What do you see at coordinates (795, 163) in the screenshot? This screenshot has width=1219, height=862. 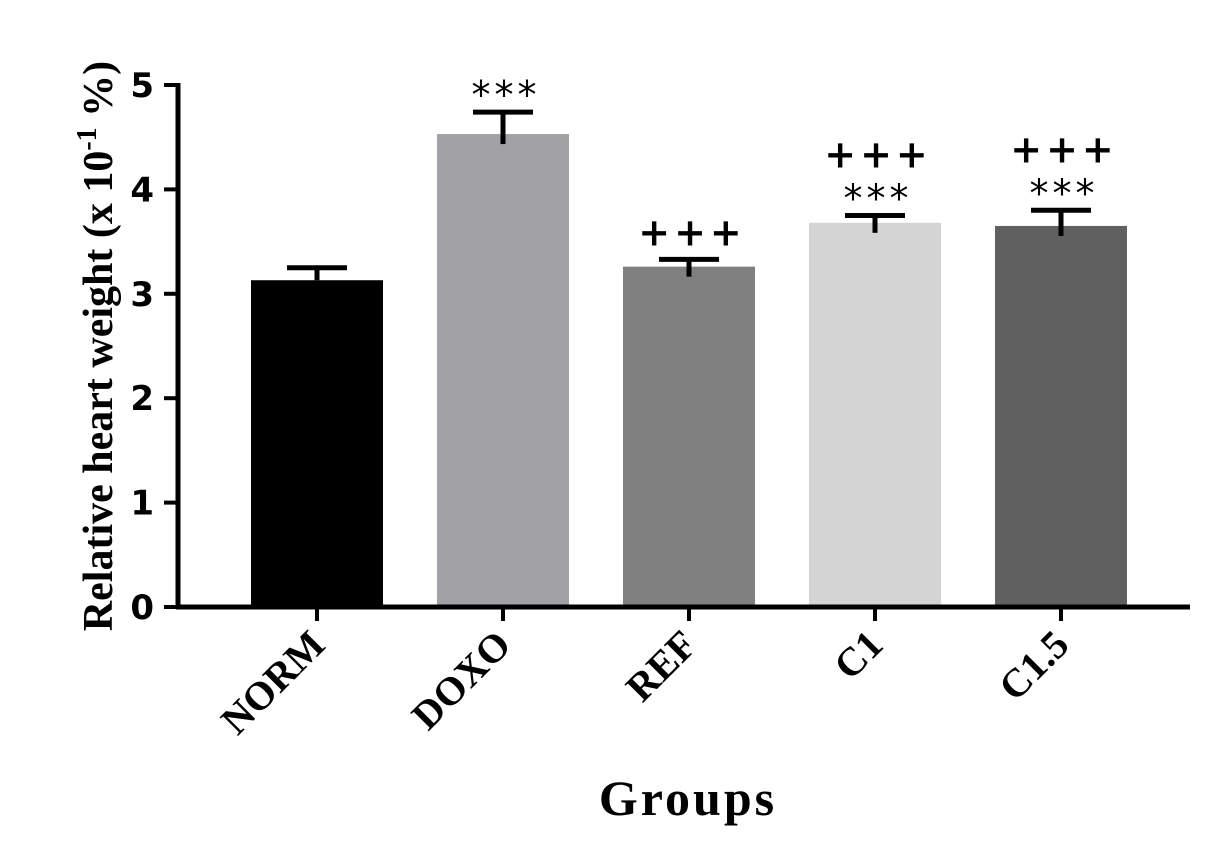 I see `significance-annotations: ***+++***+++***+++` at bounding box center [795, 163].